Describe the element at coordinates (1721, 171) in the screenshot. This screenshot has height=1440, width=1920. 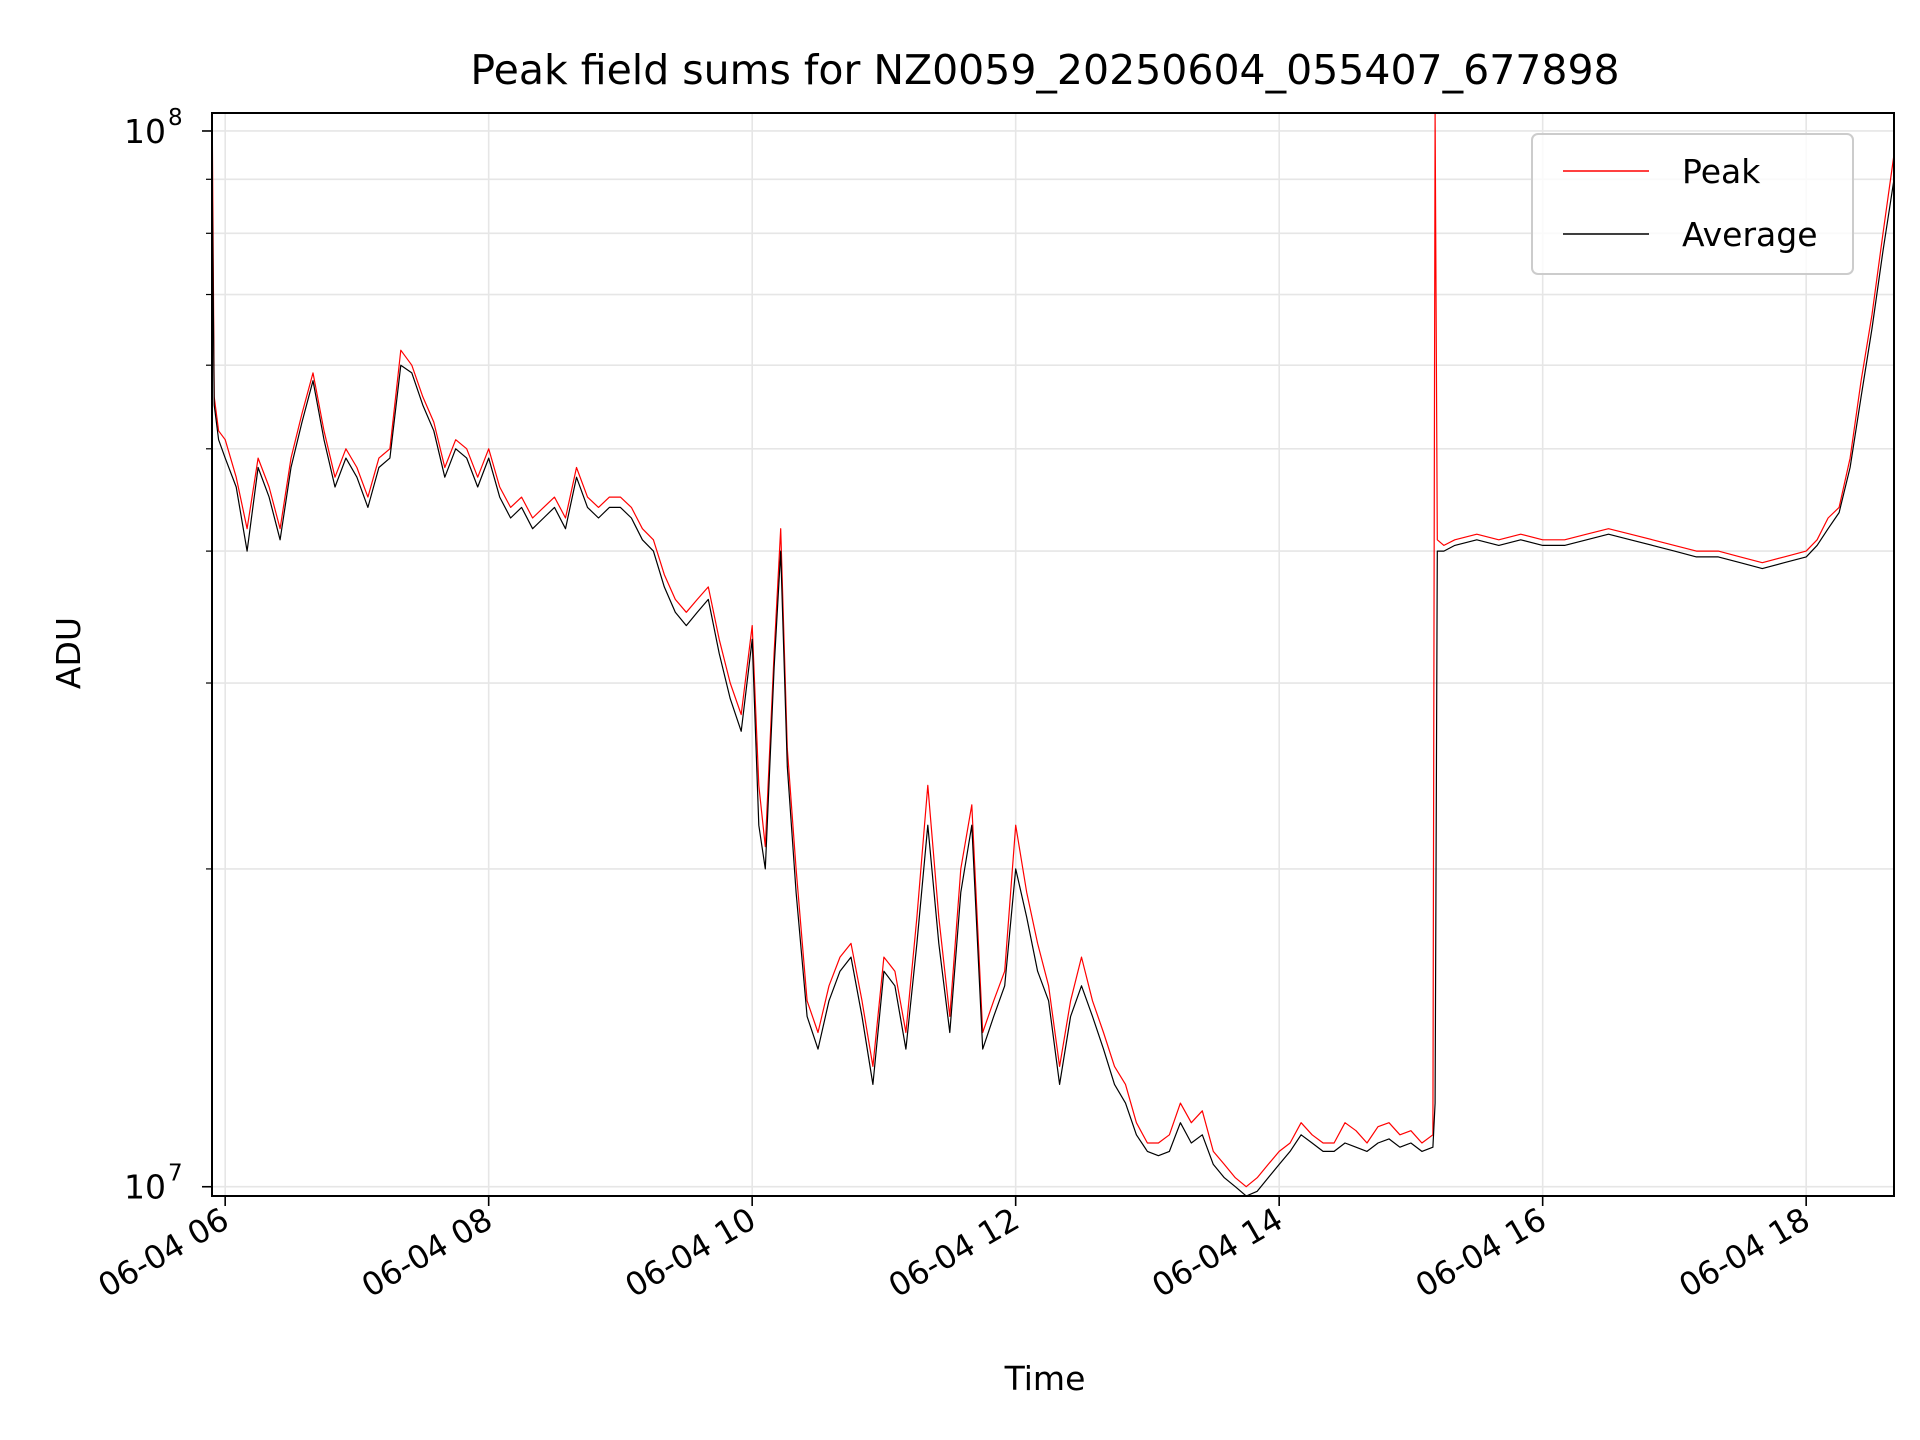
I see `legend-peak-label: Peak` at that location.